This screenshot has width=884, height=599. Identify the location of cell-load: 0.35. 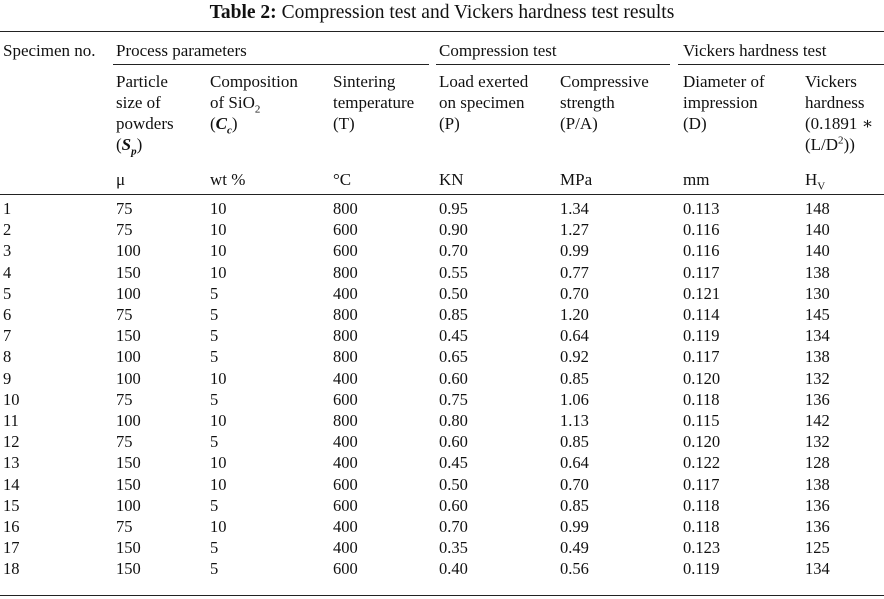
(453, 548).